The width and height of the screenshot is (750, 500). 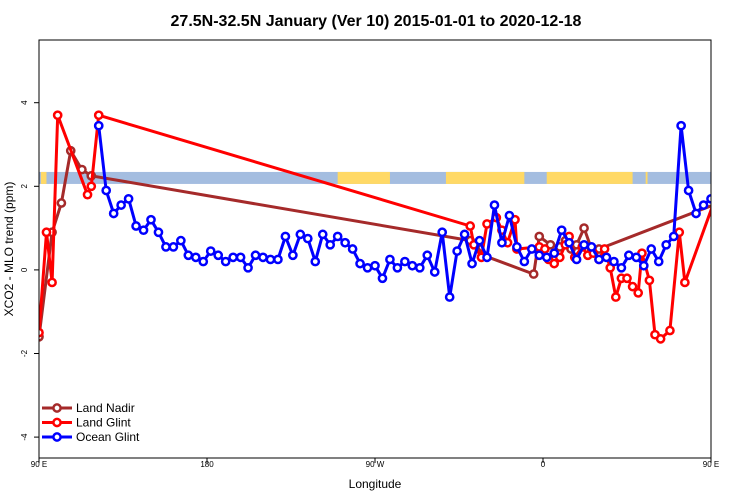 What do you see at coordinates (105, 408) in the screenshot?
I see `legend-label: Land Nadir` at bounding box center [105, 408].